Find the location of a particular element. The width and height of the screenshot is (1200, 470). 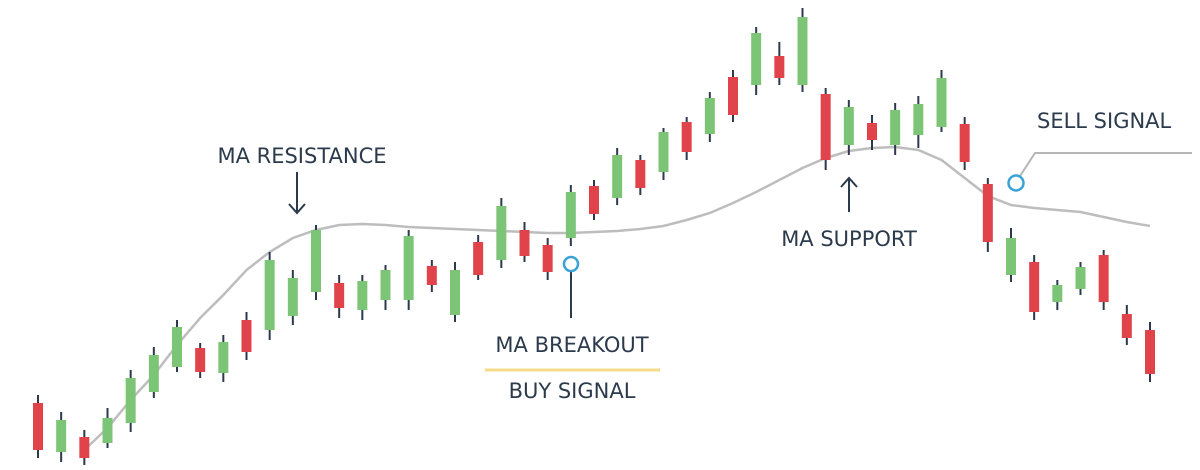

annotation: MA RESISTANCE is located at coordinates (301, 156).